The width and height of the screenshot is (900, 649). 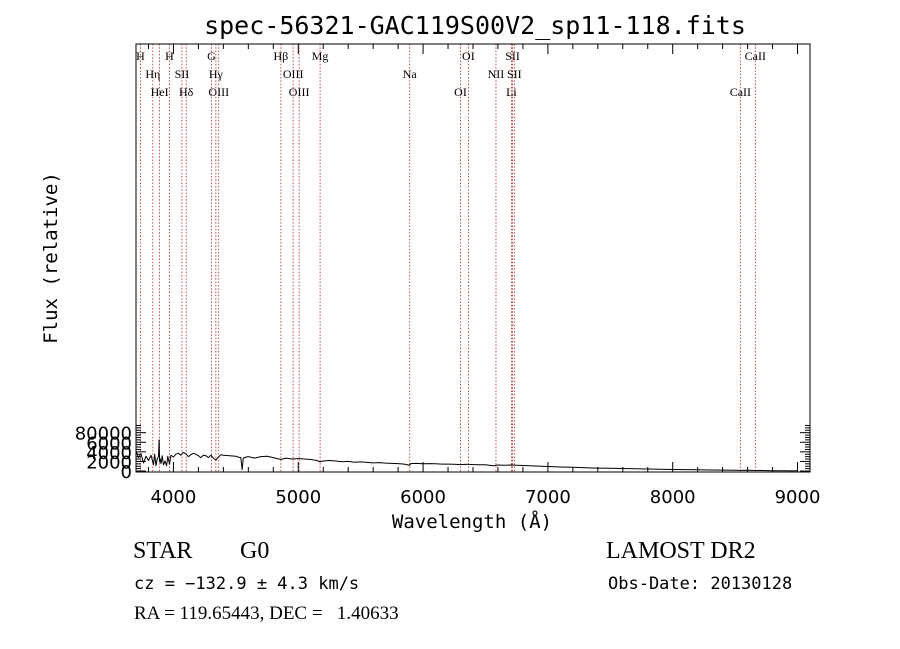 I want to click on chart-title: spec-56321-GAC119S00V2_sp11-118.fits, so click(x=475, y=25).